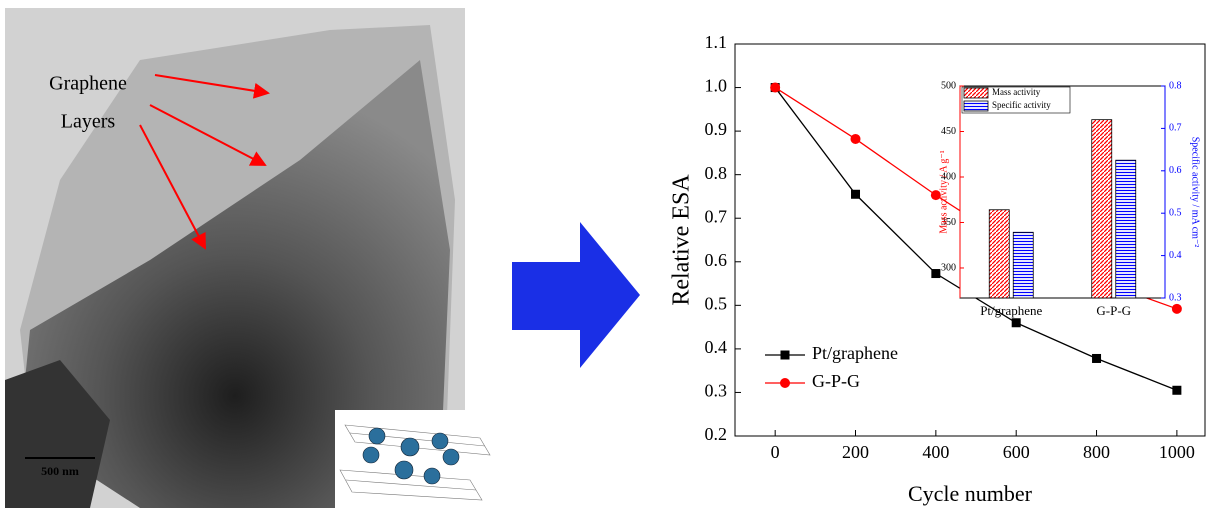 This screenshot has width=1212, height=520. I want to click on y-tick-label: 400, so click(948, 176).